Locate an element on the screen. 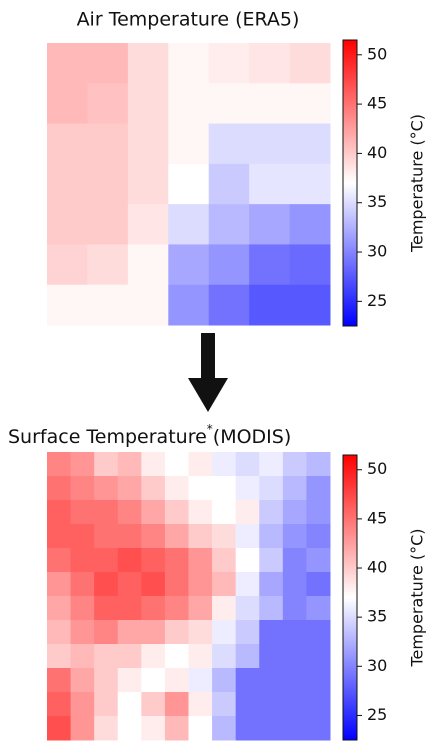 The width and height of the screenshot is (428, 741). arrow is located at coordinates (208, 372).